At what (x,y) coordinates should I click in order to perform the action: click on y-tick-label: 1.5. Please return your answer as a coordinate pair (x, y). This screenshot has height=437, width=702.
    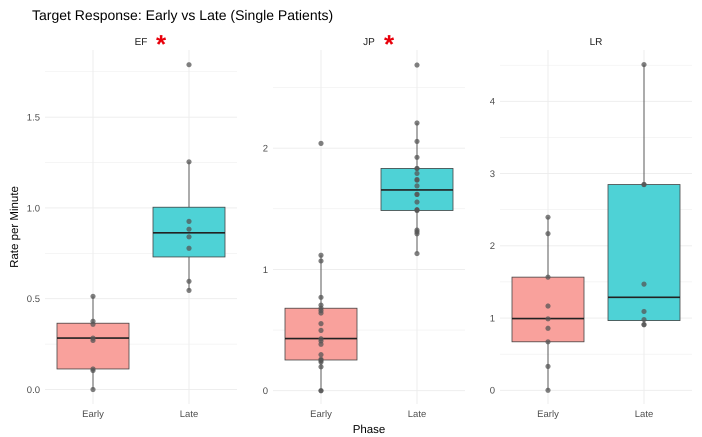
    Looking at the image, I should click on (33, 118).